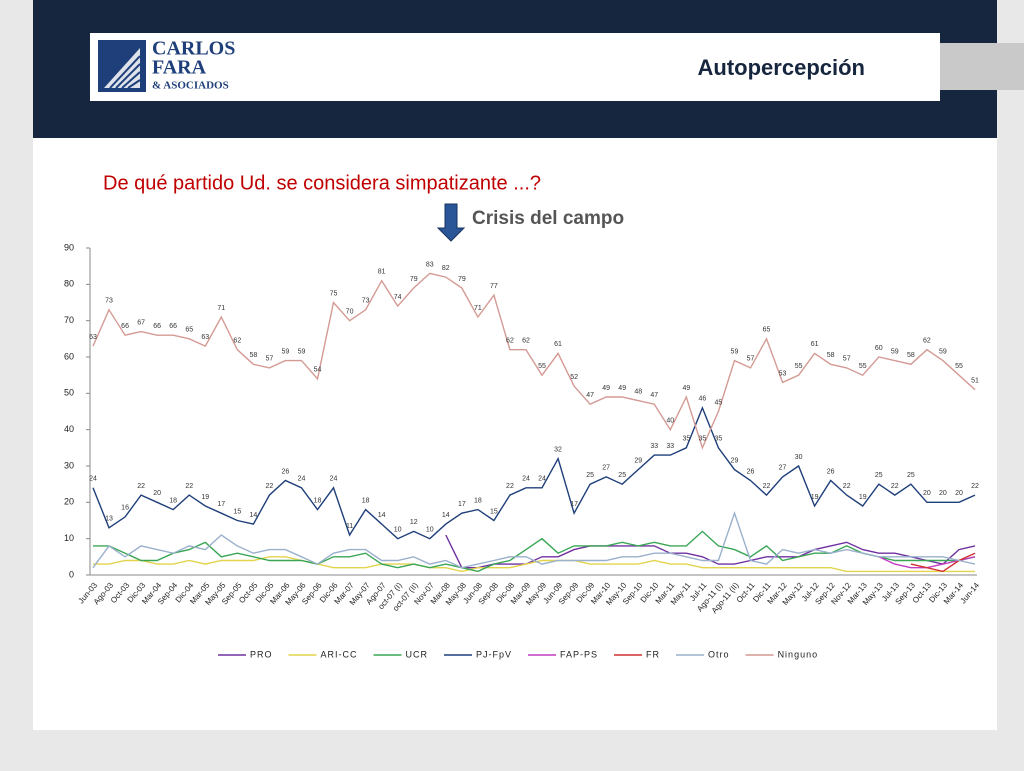  Describe the element at coordinates (414, 522) in the screenshot. I see `data-label: 12` at that location.